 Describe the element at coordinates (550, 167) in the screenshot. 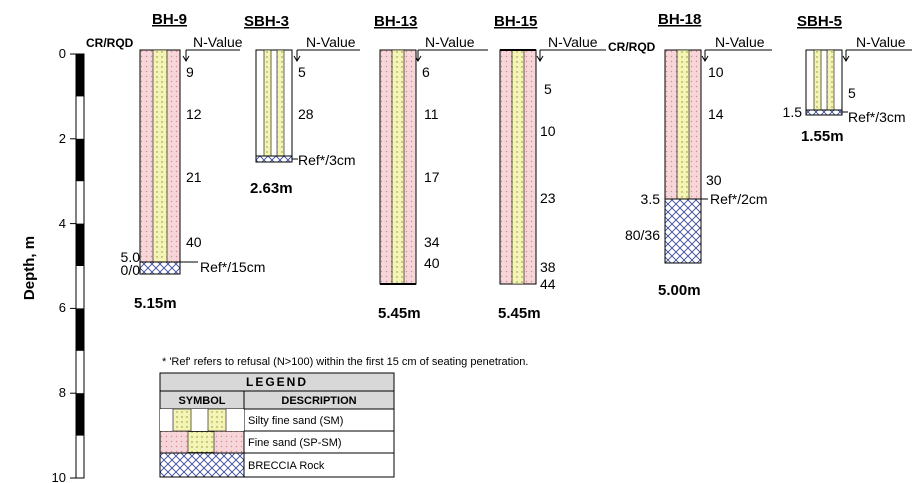

I see `borehole-bh-15: BH-15 N-Value 5 10 23 38 44 5.45m` at that location.